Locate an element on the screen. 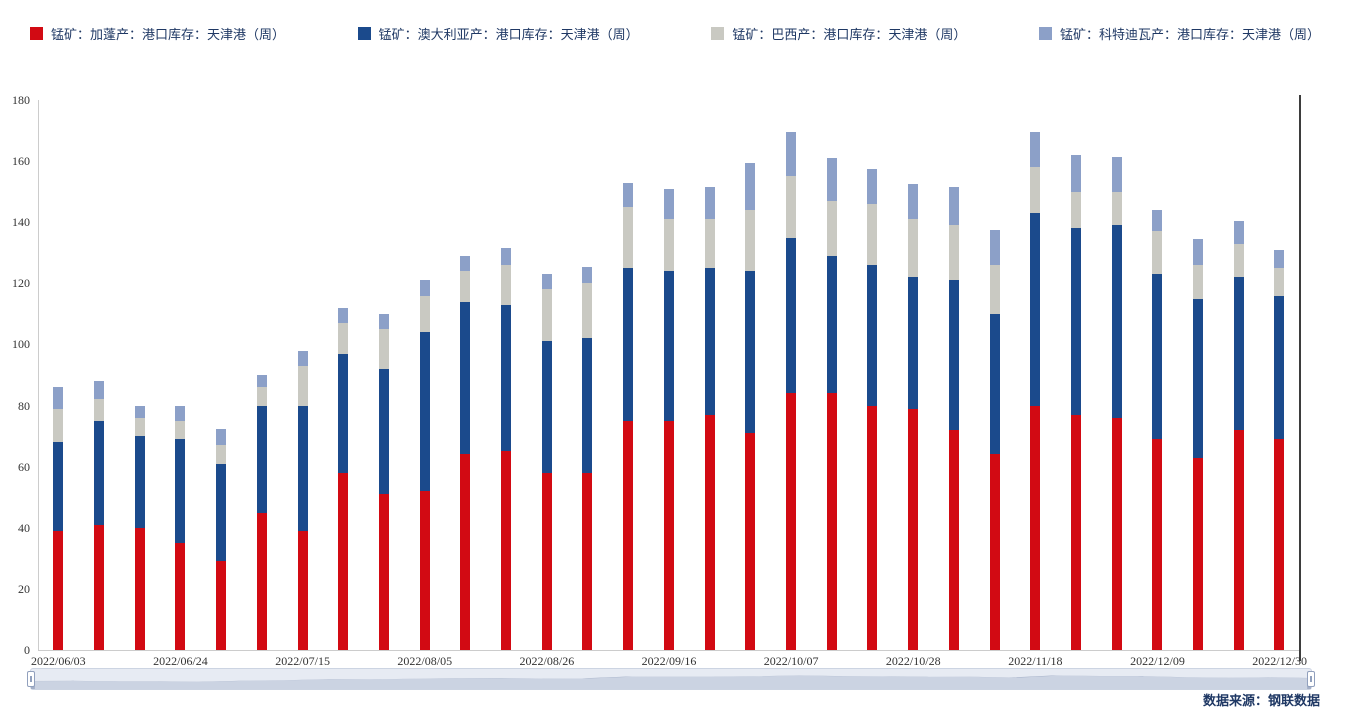 This screenshot has width=1348, height=715. data-source-note: 数据来源：钢联数据 is located at coordinates (1261, 700).